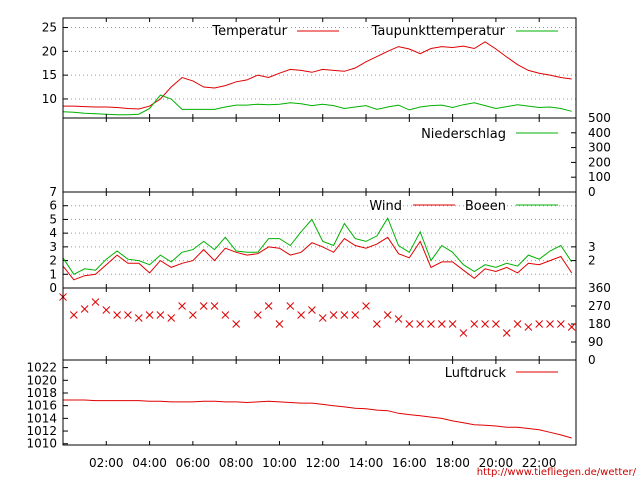 The image size is (640, 480). What do you see at coordinates (322, 463) in the screenshot?
I see `x-tick-label: 12:00` at bounding box center [322, 463].